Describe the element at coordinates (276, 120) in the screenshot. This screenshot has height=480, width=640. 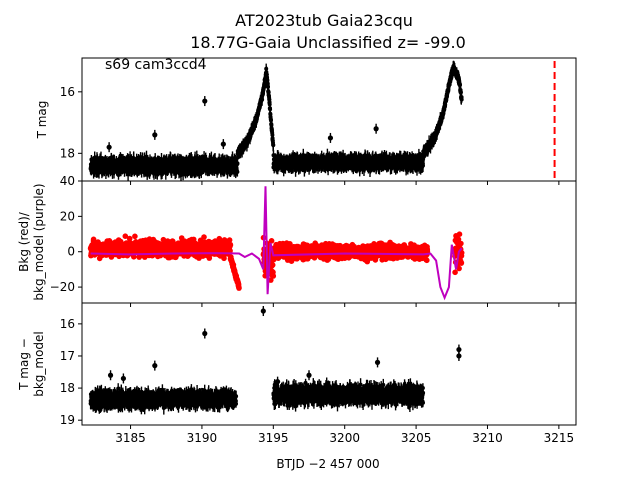
I see `flux-points` at that location.